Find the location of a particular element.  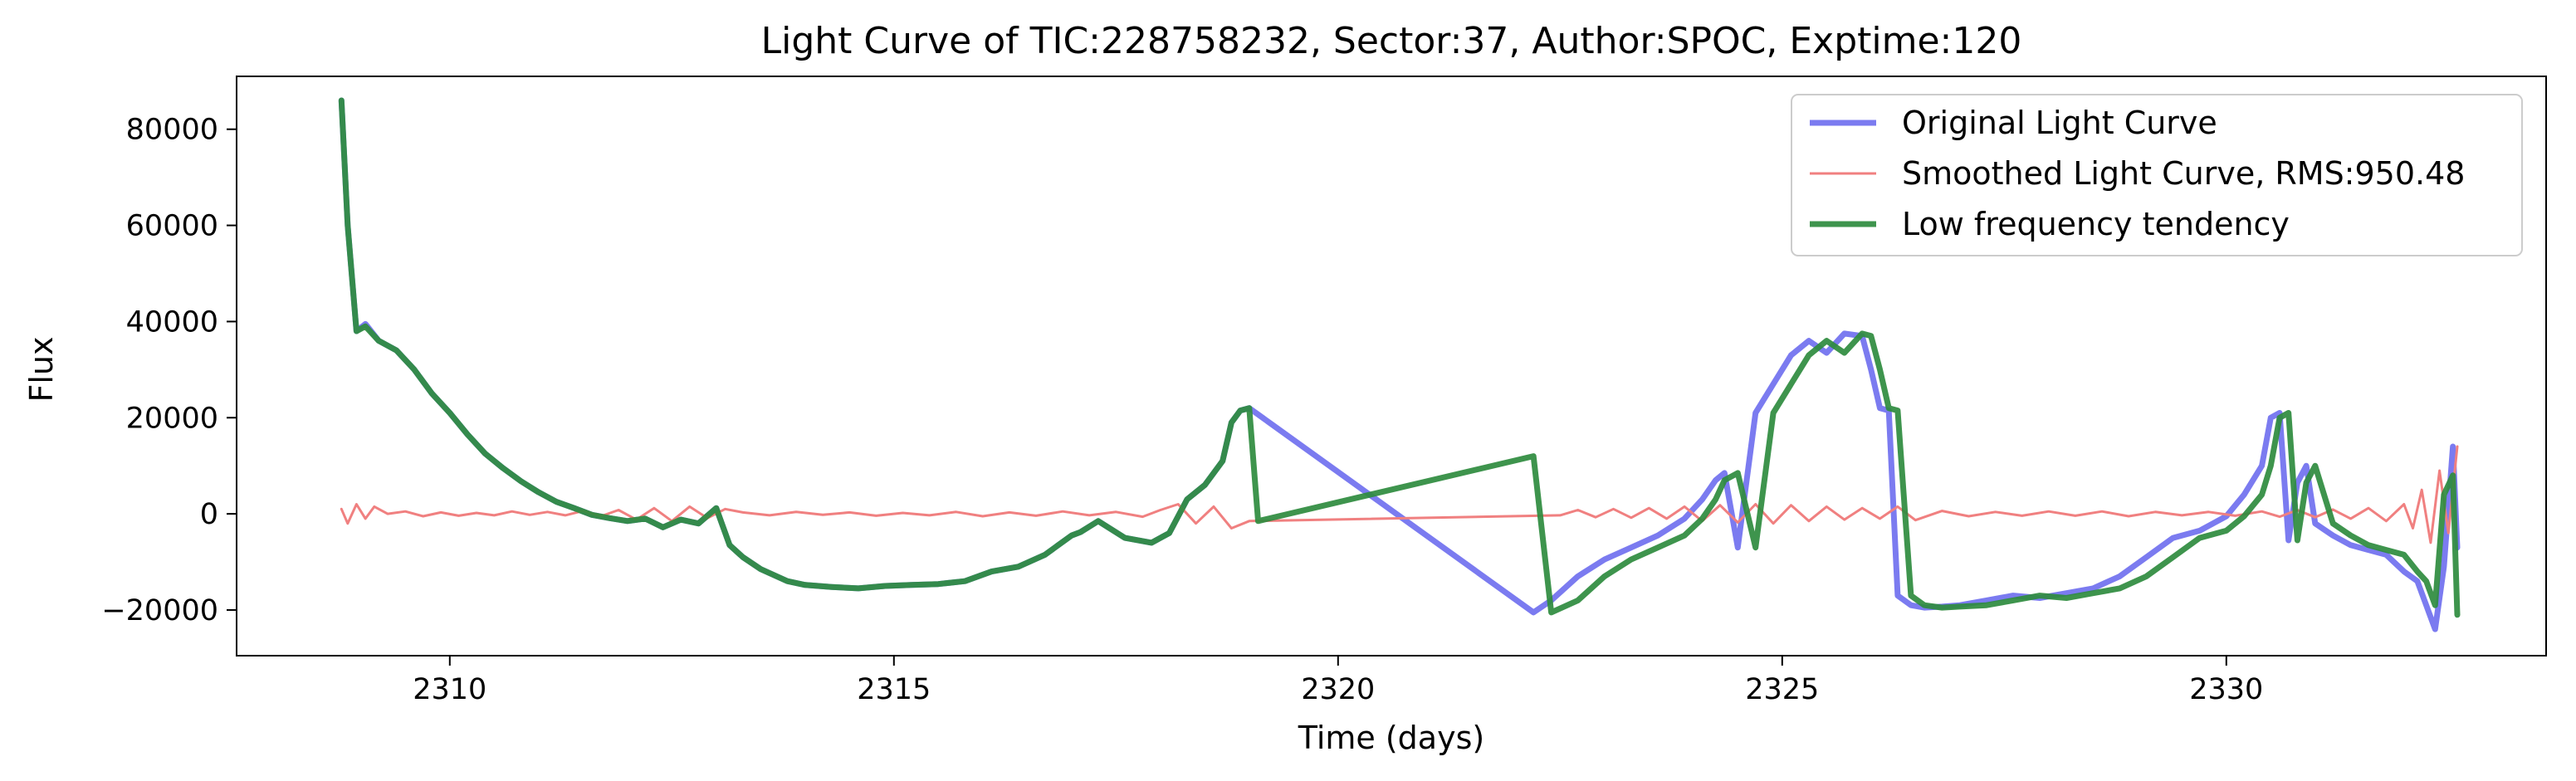

y-axis-label: Flux is located at coordinates (41, 370).